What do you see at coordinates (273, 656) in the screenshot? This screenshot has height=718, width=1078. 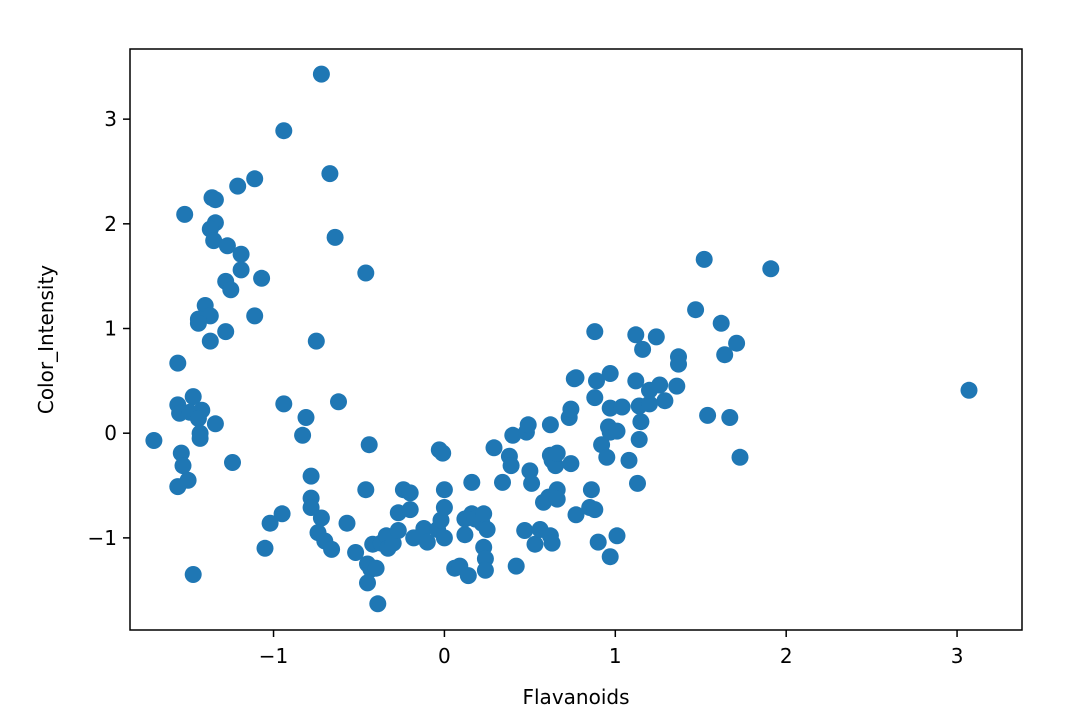 I see `x-tick-label: −1` at bounding box center [273, 656].